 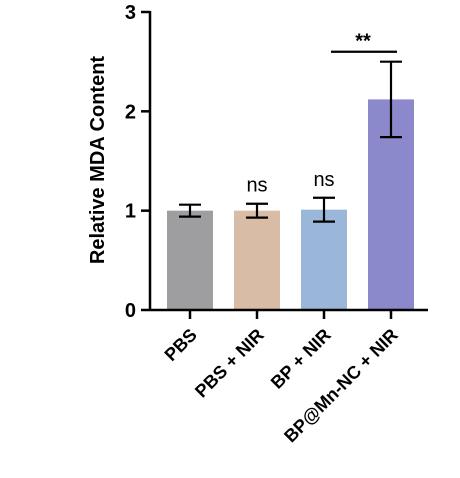 I want to click on x-tick-label-1: PBS + NIR, so click(x=229, y=363).